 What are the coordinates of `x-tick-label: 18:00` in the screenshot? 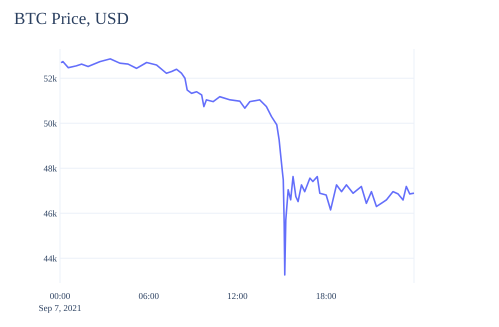 It's located at (326, 296).